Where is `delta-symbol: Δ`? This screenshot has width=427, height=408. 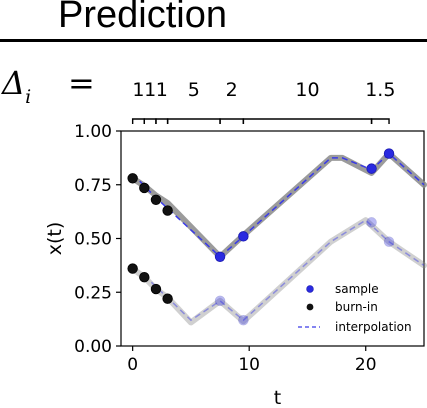 delta-symbol: Δ is located at coordinates (14, 83).